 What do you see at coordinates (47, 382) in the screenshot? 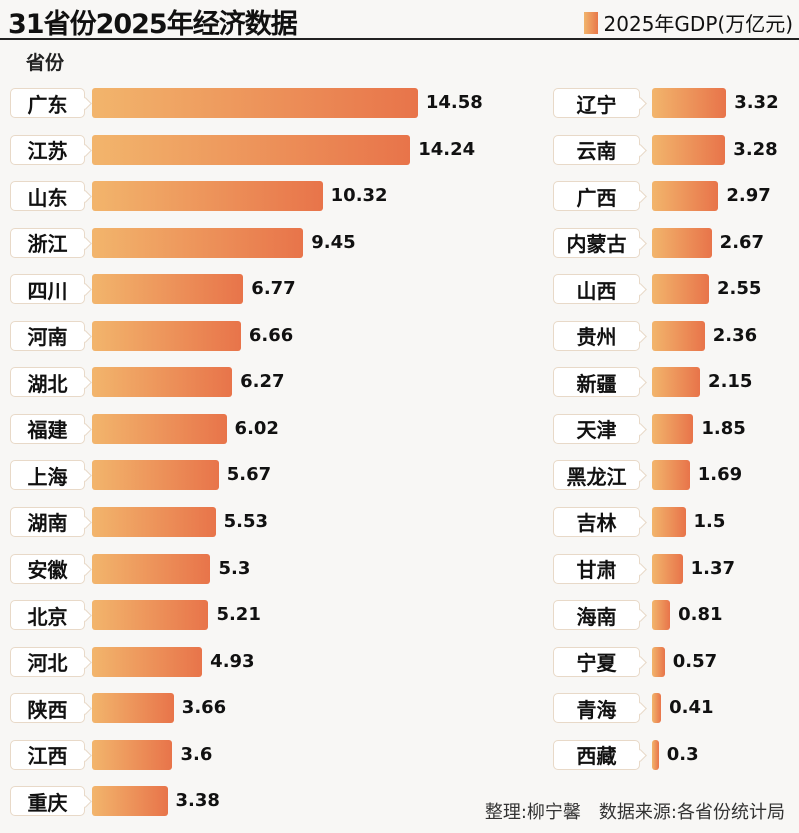
I see `category-label: 湖北` at bounding box center [47, 382].